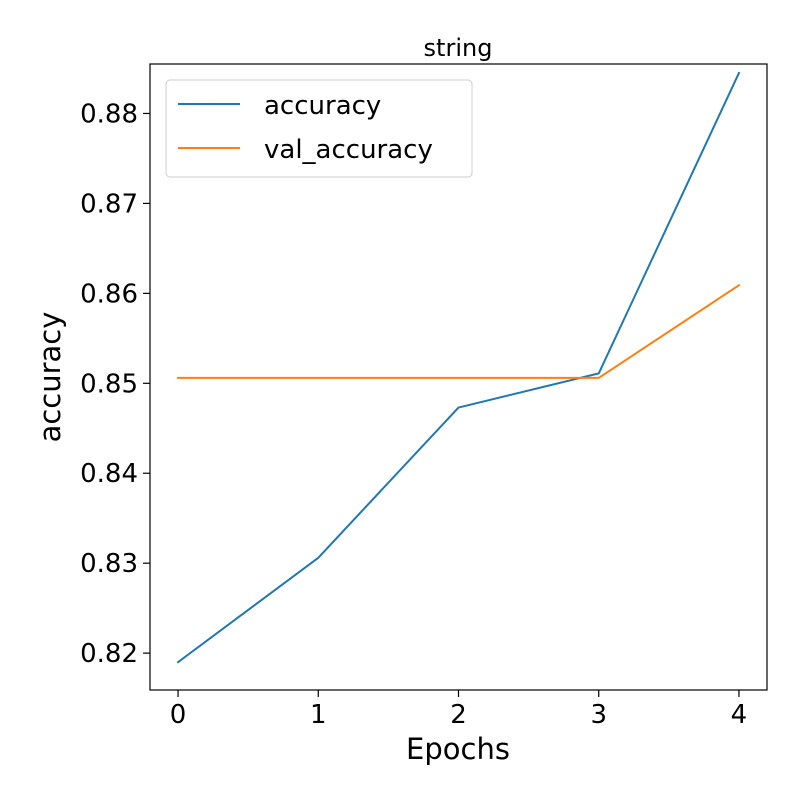 The height and width of the screenshot is (800, 800). Describe the element at coordinates (178, 715) in the screenshot. I see `x-tick-label: 0` at that location.